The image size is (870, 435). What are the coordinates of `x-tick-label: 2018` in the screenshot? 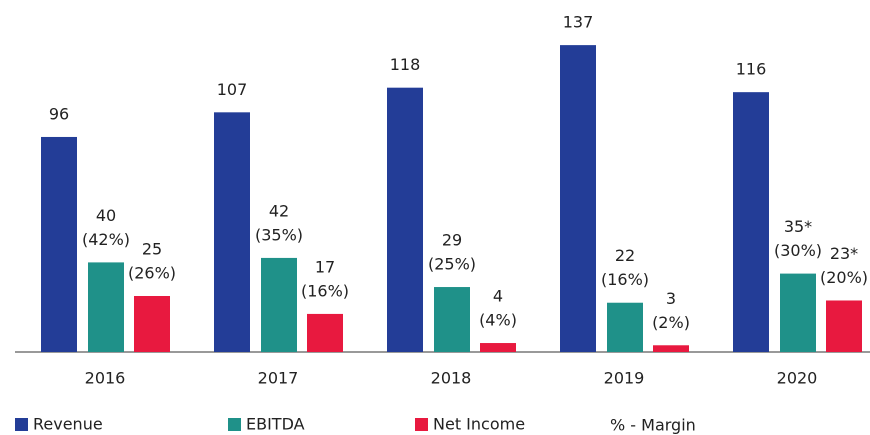 It's located at (451, 378).